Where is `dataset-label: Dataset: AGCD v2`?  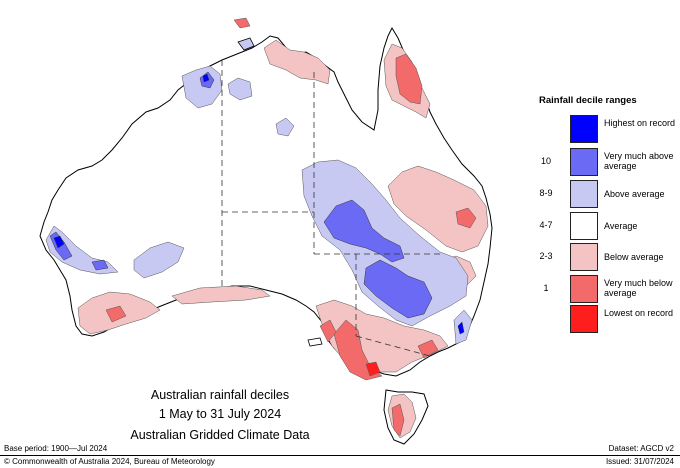
dataset-label: Dataset: AGCD v2 is located at coordinates (641, 448).